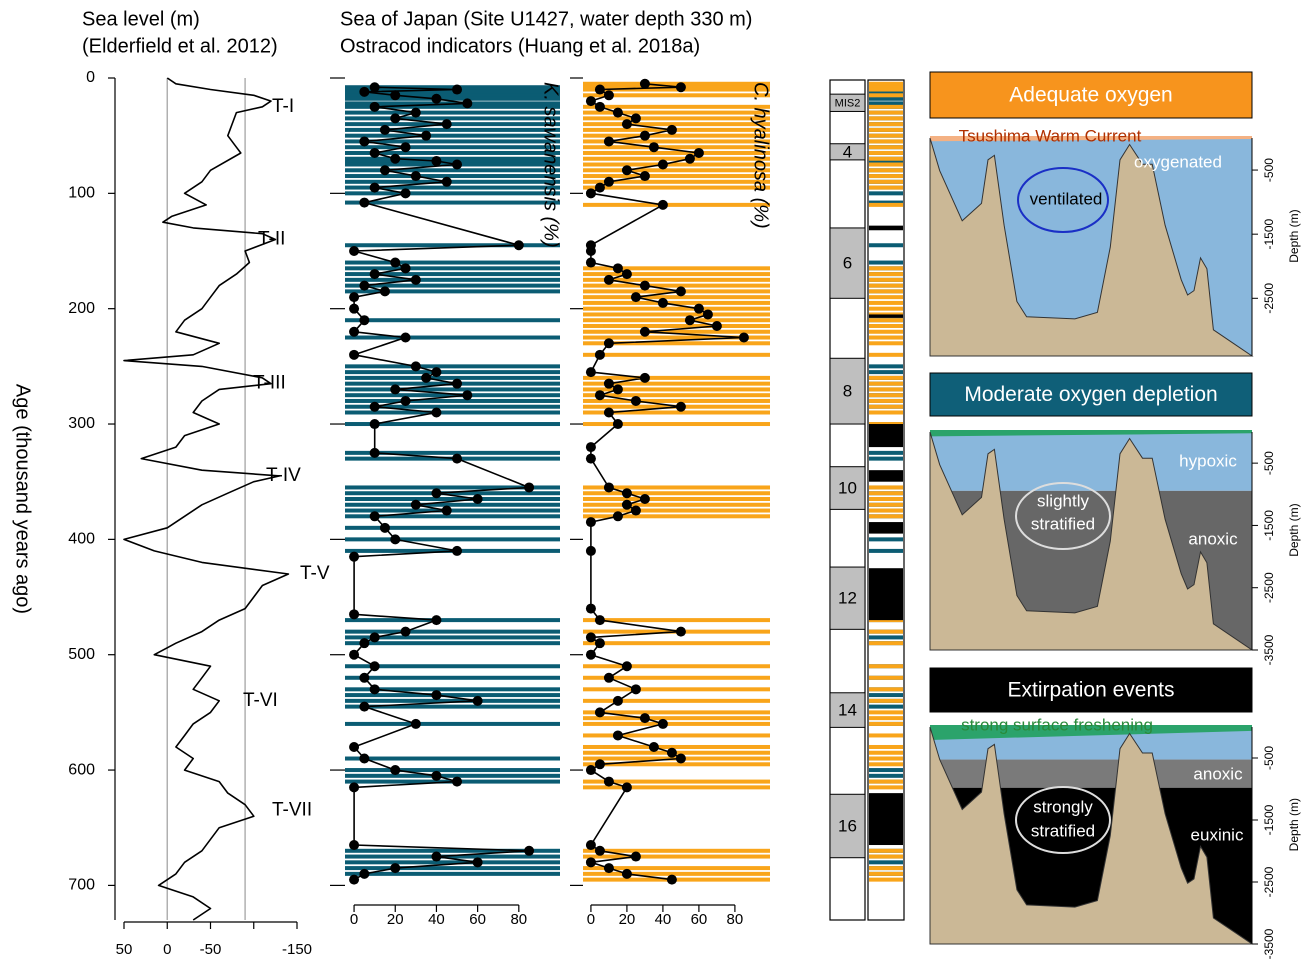 This screenshot has height=965, width=1309. Describe the element at coordinates (23, 499) in the screenshot. I see `age-axis-label: Age (thousand years ago)` at that location.